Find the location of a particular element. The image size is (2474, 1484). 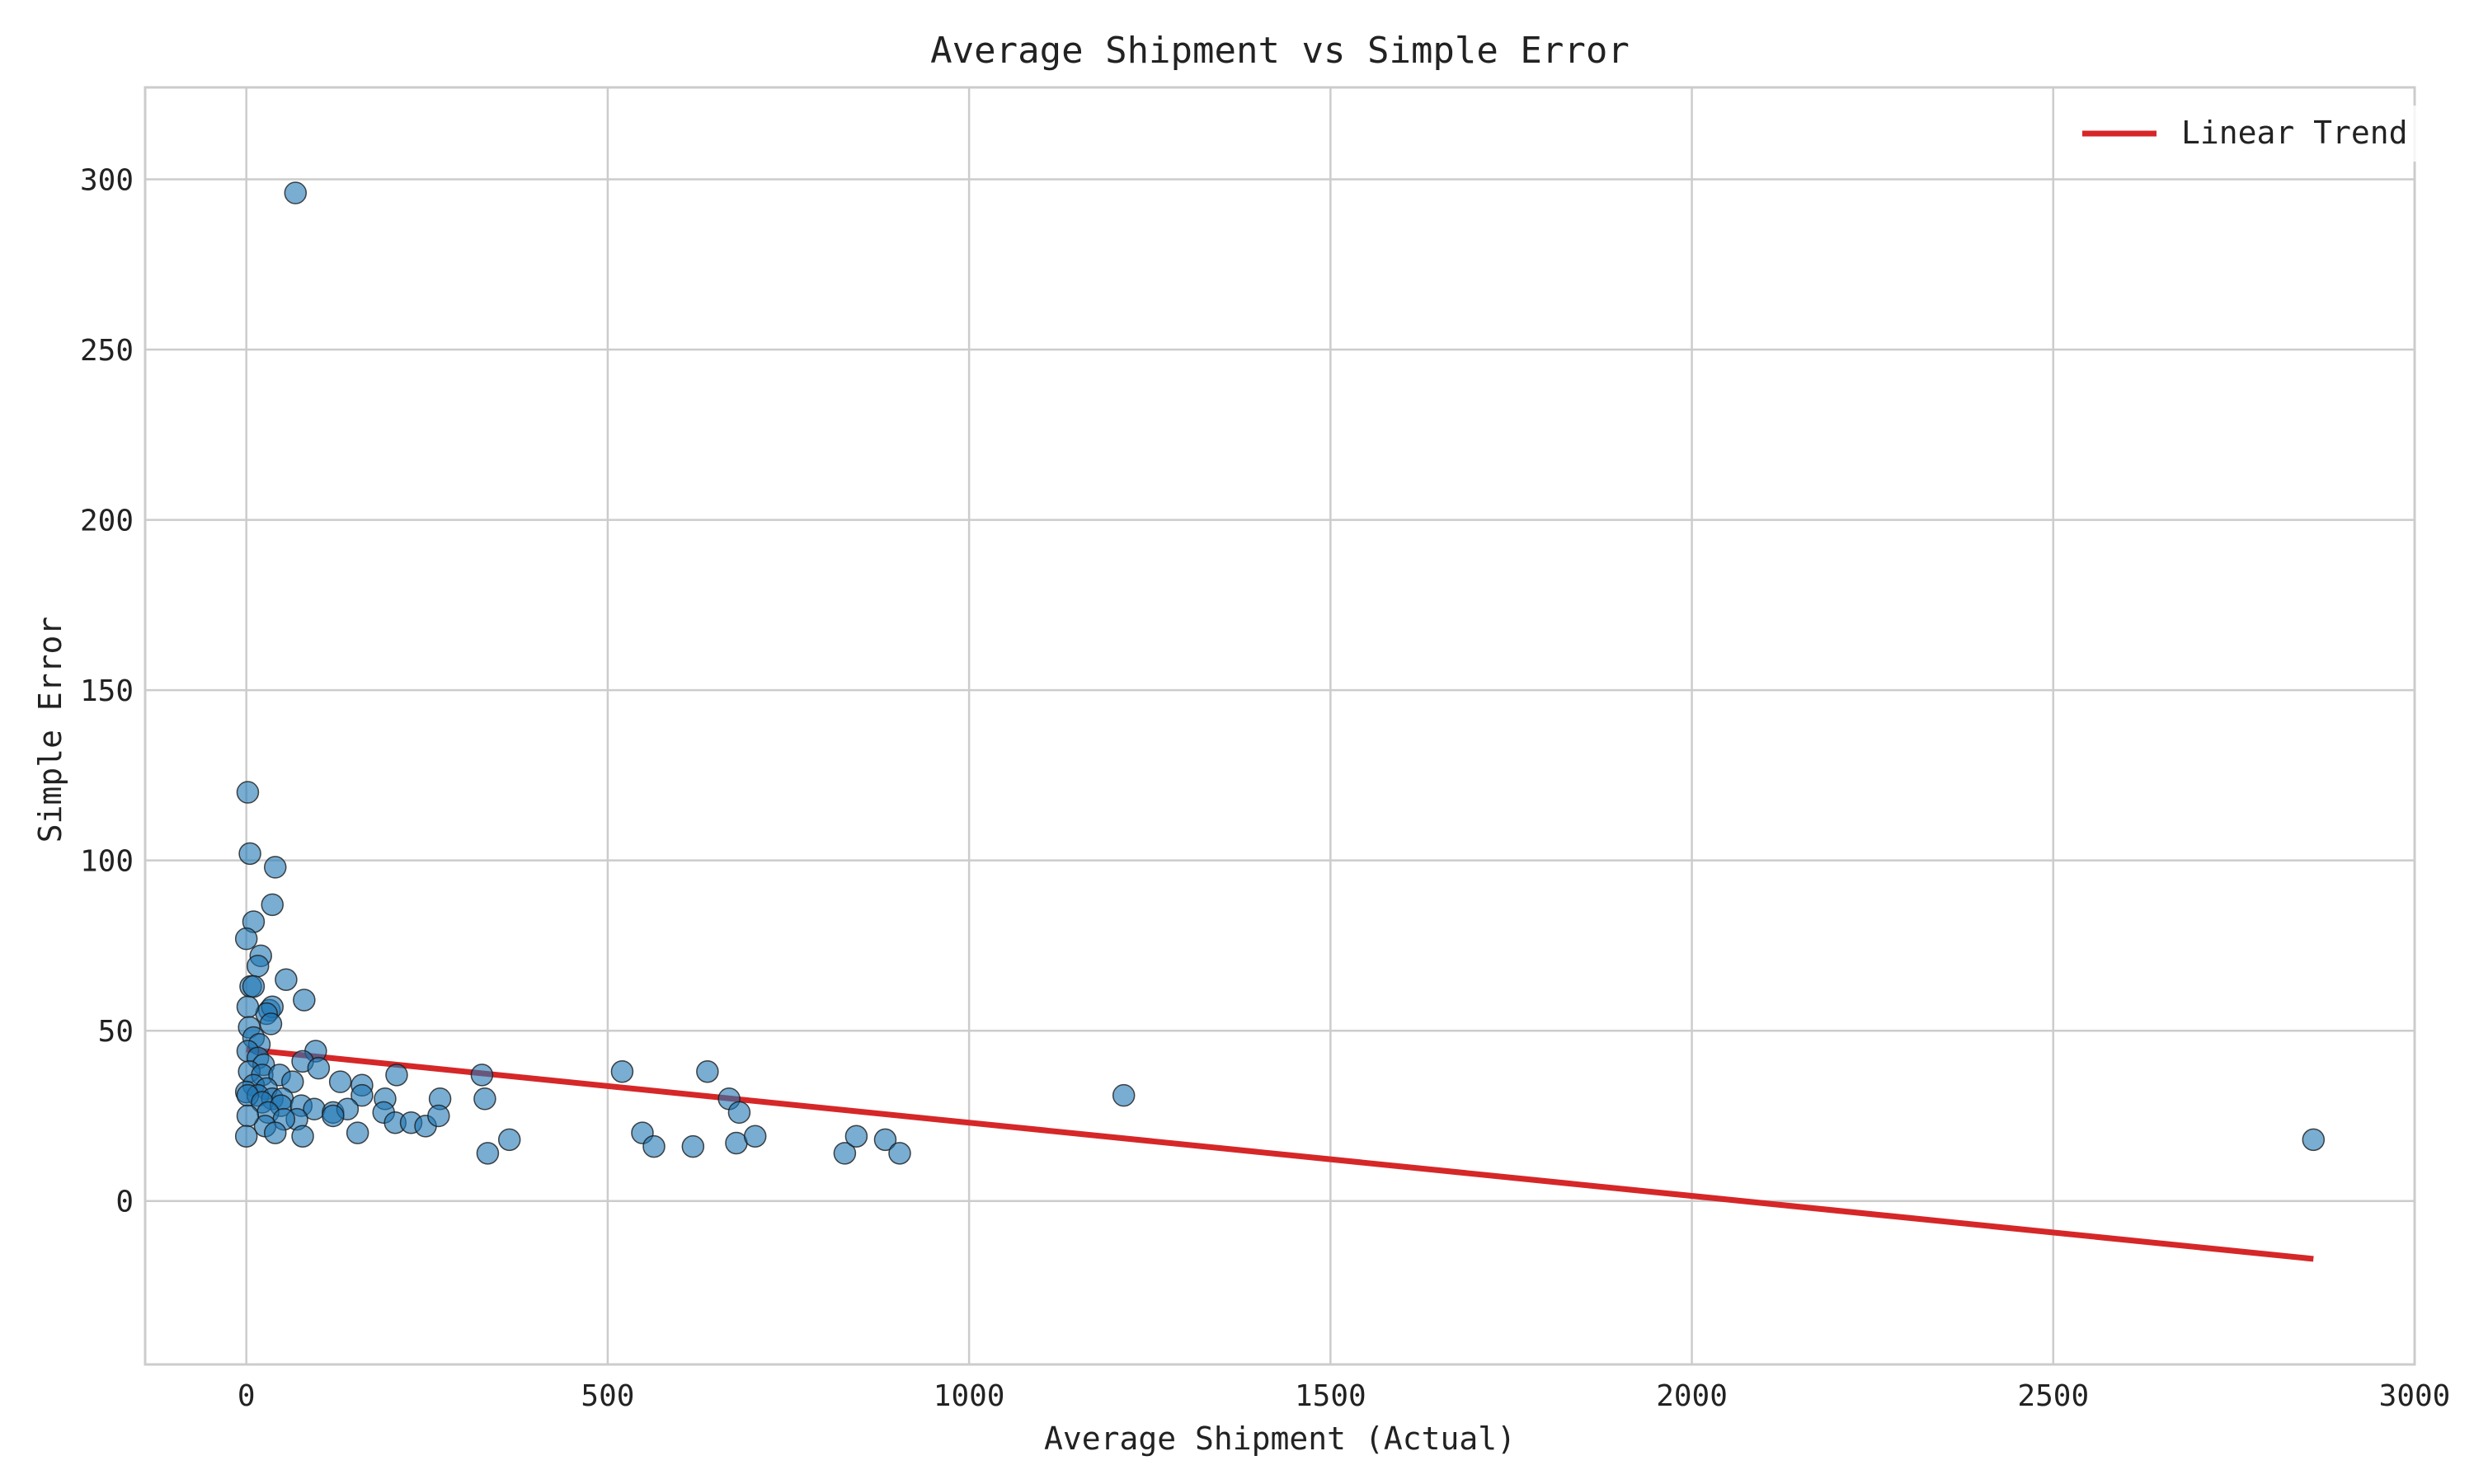

trend-layer is located at coordinates (1280, 1154).